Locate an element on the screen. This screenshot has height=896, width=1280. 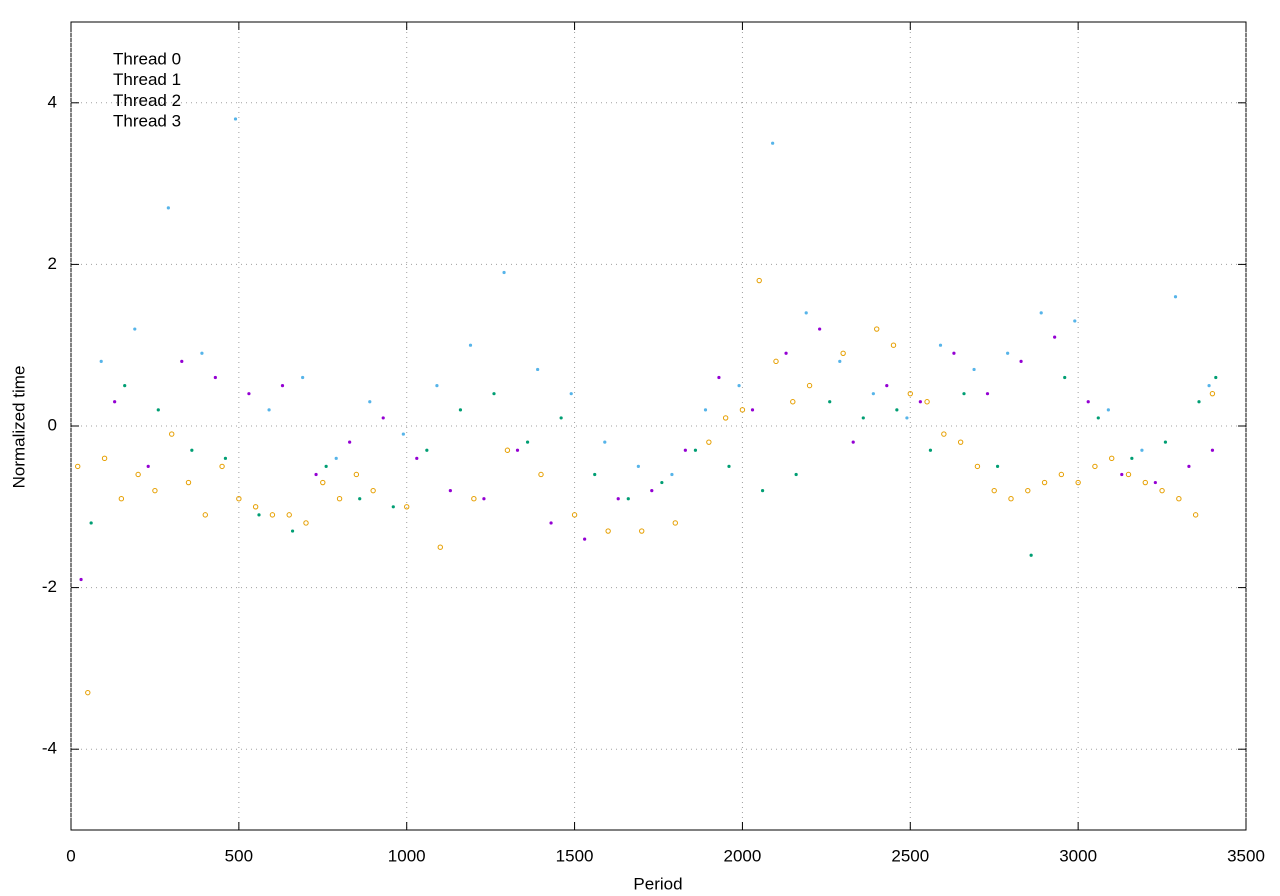
x-tick-label: 2000 is located at coordinates (743, 855).